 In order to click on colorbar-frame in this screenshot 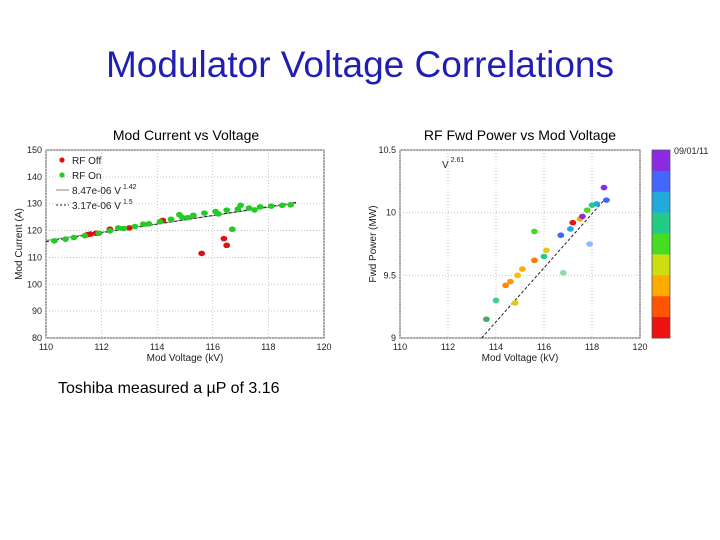, I will do `click(661, 244)`.